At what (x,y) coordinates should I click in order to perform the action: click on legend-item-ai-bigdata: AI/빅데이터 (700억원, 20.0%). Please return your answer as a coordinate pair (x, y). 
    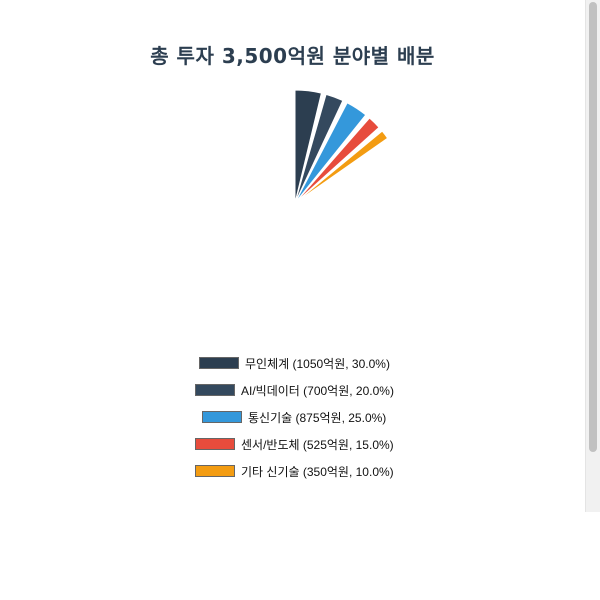
    Looking at the image, I should click on (294, 390).